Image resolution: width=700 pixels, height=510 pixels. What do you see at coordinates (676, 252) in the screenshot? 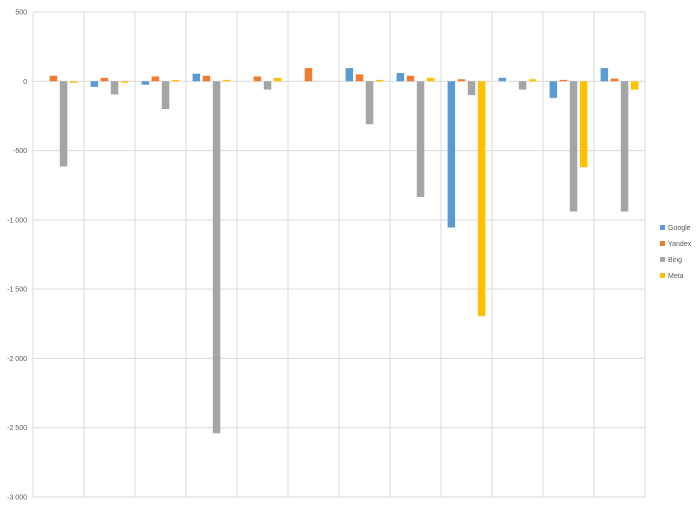
I see `legend: Google Yandex Bing Meta` at bounding box center [676, 252].